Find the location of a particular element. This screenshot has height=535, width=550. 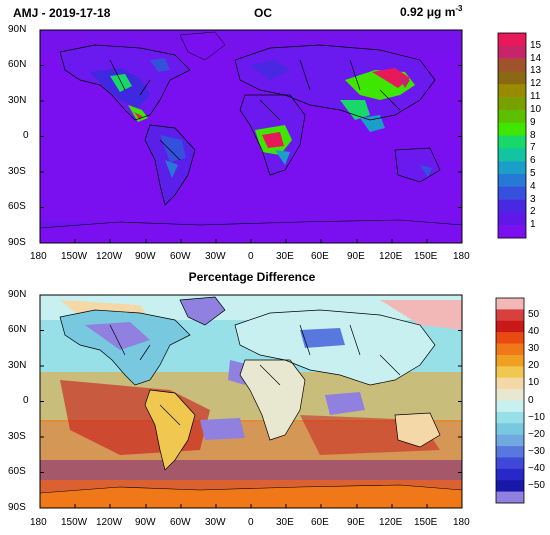

top-colorbar is located at coordinates (512, 135).